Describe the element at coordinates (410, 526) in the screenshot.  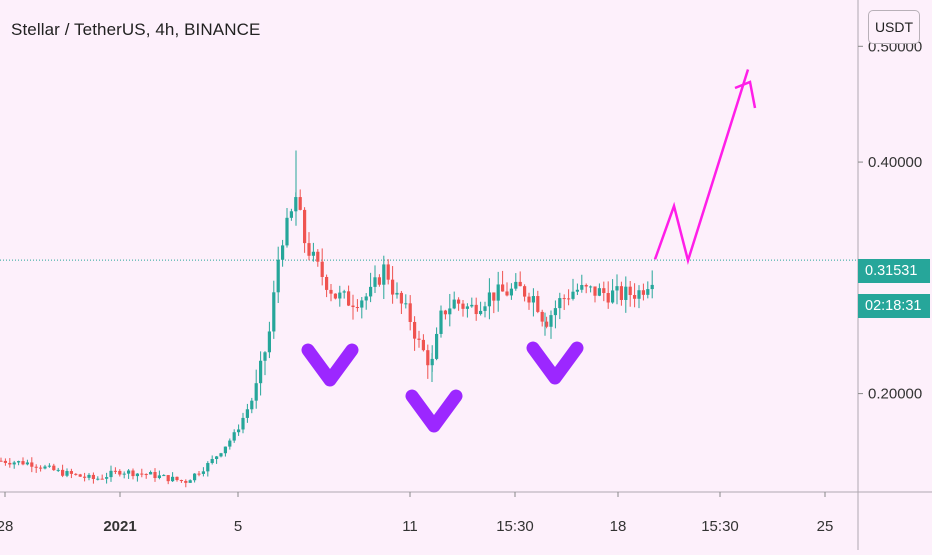
I see `x-tick-label: 11` at that location.